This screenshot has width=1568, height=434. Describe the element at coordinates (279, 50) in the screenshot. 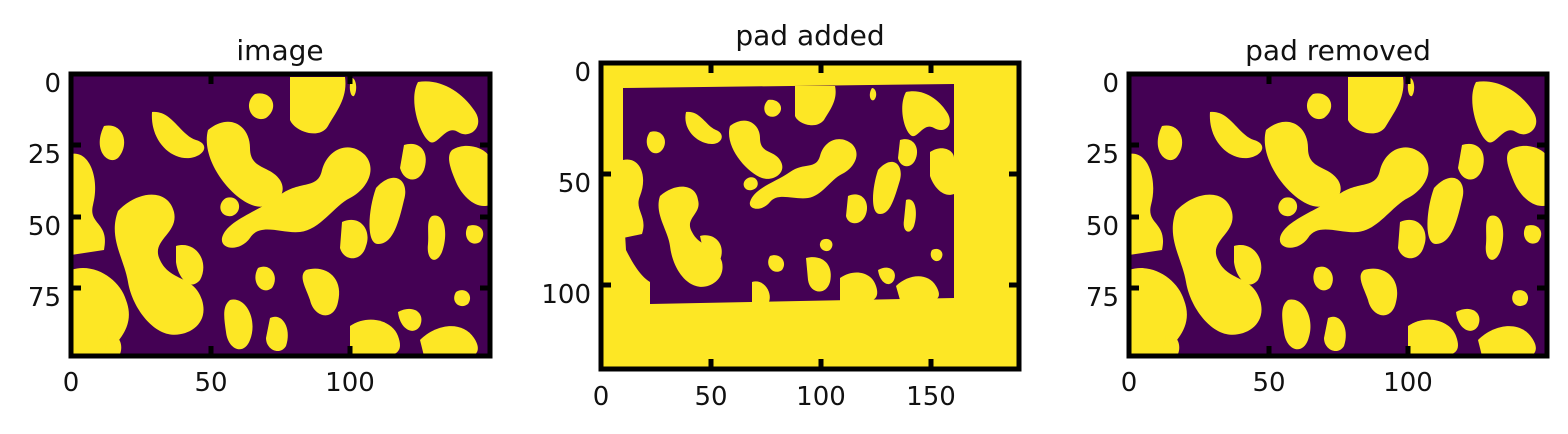

I see `panel-title: image` at that location.